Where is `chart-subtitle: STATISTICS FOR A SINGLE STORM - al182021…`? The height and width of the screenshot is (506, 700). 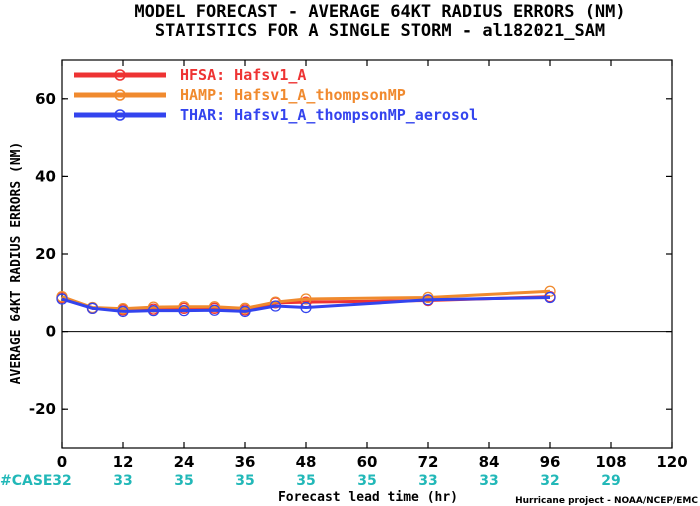 chart-subtitle: STATISTICS FOR A SINGLE STORM - al182021… is located at coordinates (380, 31).